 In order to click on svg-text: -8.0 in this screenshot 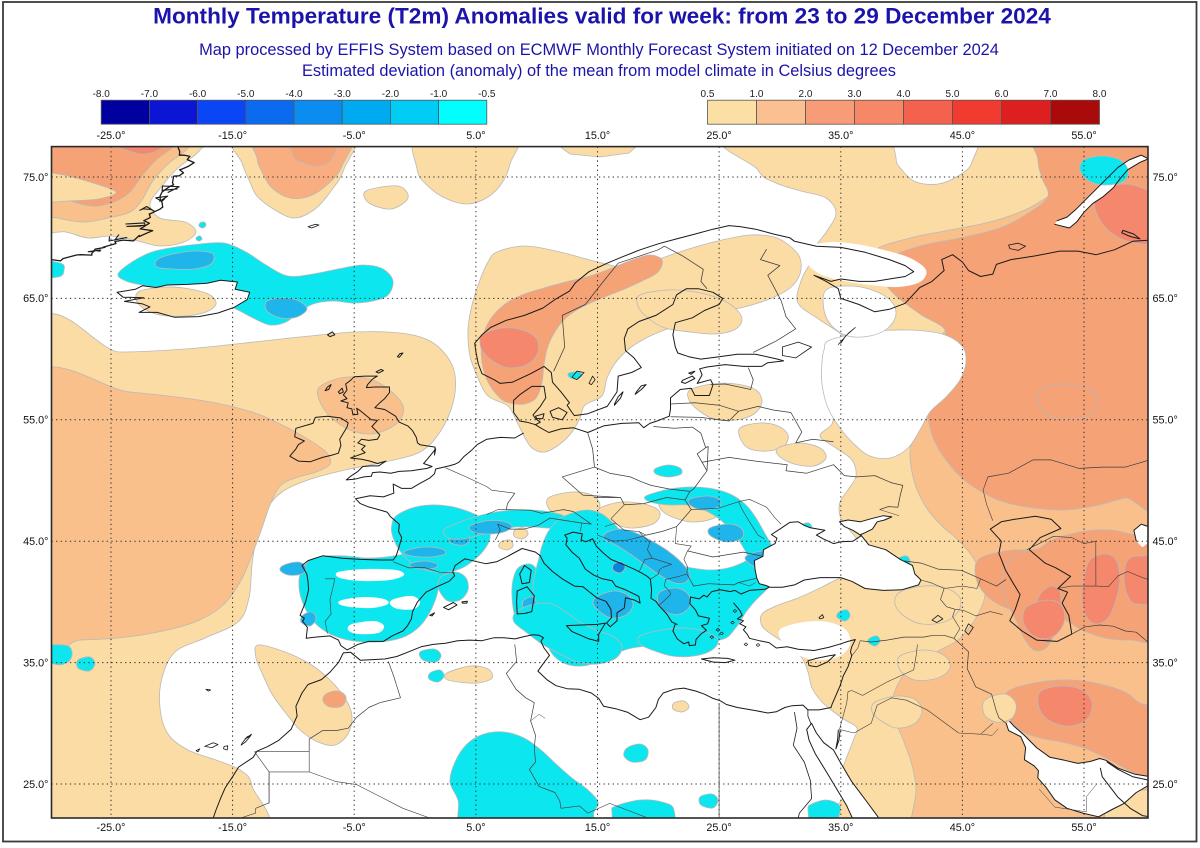, I will do `click(102, 94)`.